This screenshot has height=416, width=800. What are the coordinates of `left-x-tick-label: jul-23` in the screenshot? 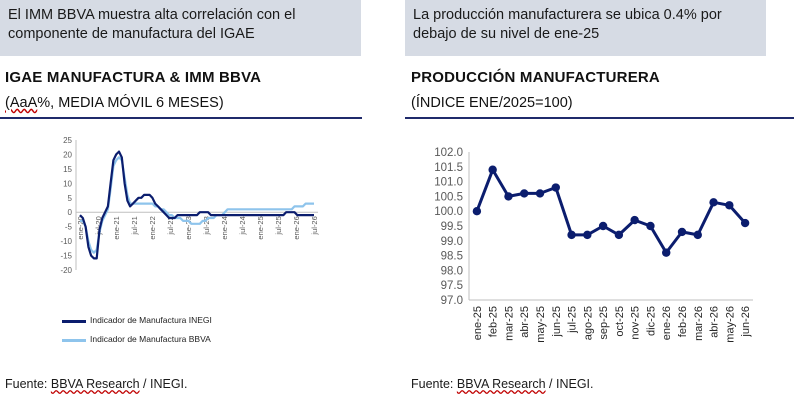 It's located at (206, 225).